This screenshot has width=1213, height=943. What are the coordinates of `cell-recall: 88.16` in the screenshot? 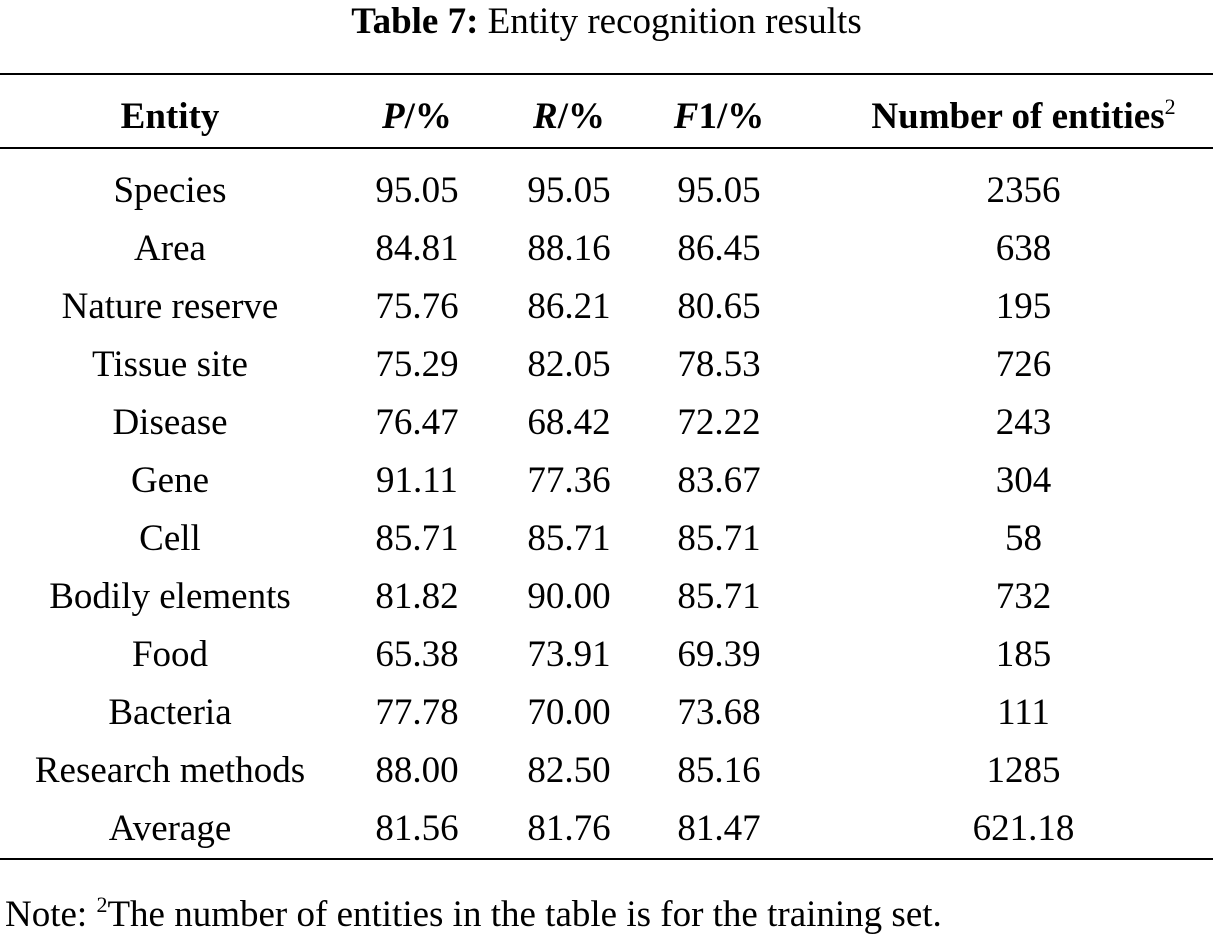 It's located at (569, 248).